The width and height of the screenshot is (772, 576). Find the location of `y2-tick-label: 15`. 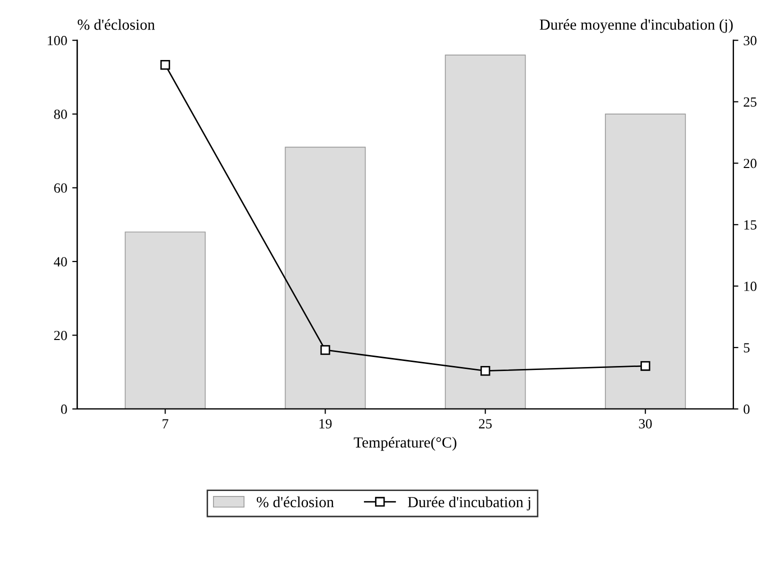

y2-tick-label: 15 is located at coordinates (750, 225).